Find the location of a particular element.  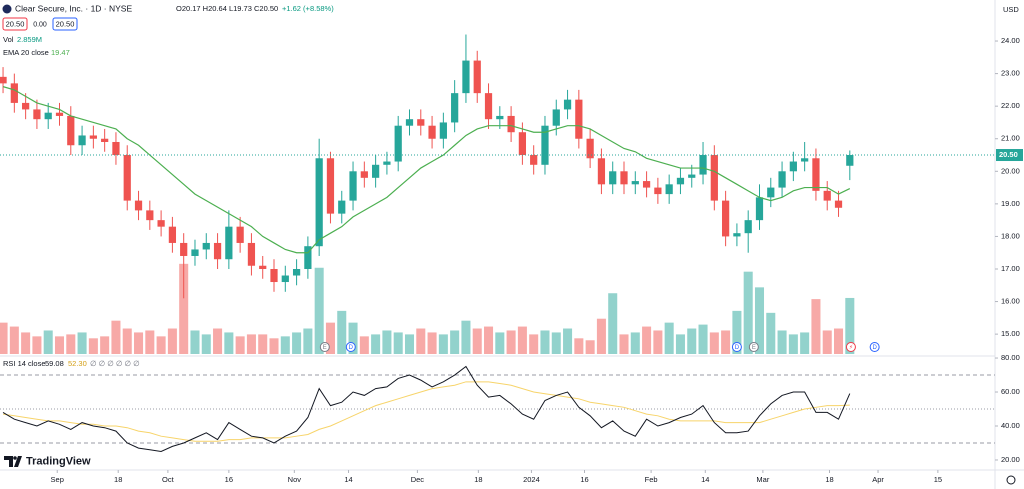

sell-price: 20.50 is located at coordinates (15, 23).